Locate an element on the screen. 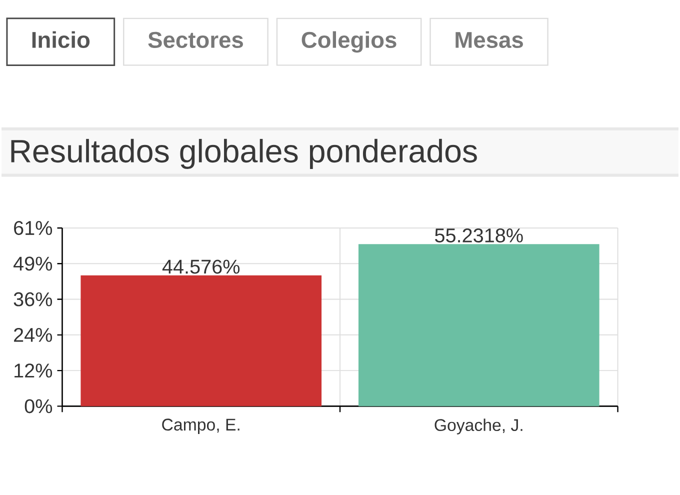 The height and width of the screenshot is (495, 680). text: Colegios is located at coordinates (349, 42).